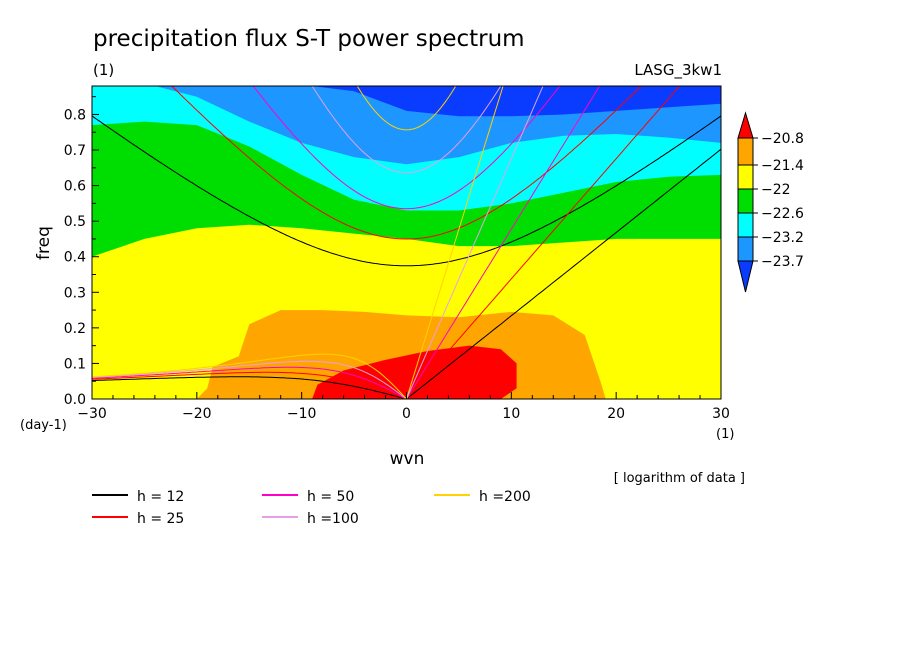 This screenshot has height=654, width=904. I want to click on colorbar-label: −23.2, so click(782, 238).